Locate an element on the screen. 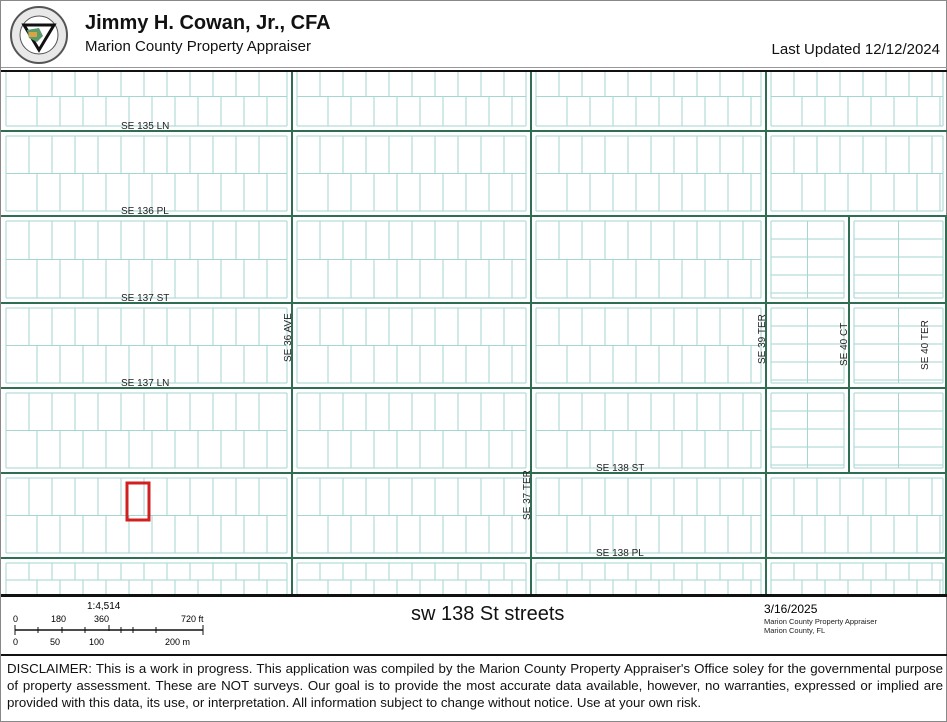  selected-parcel-highlight is located at coordinates (138, 501).